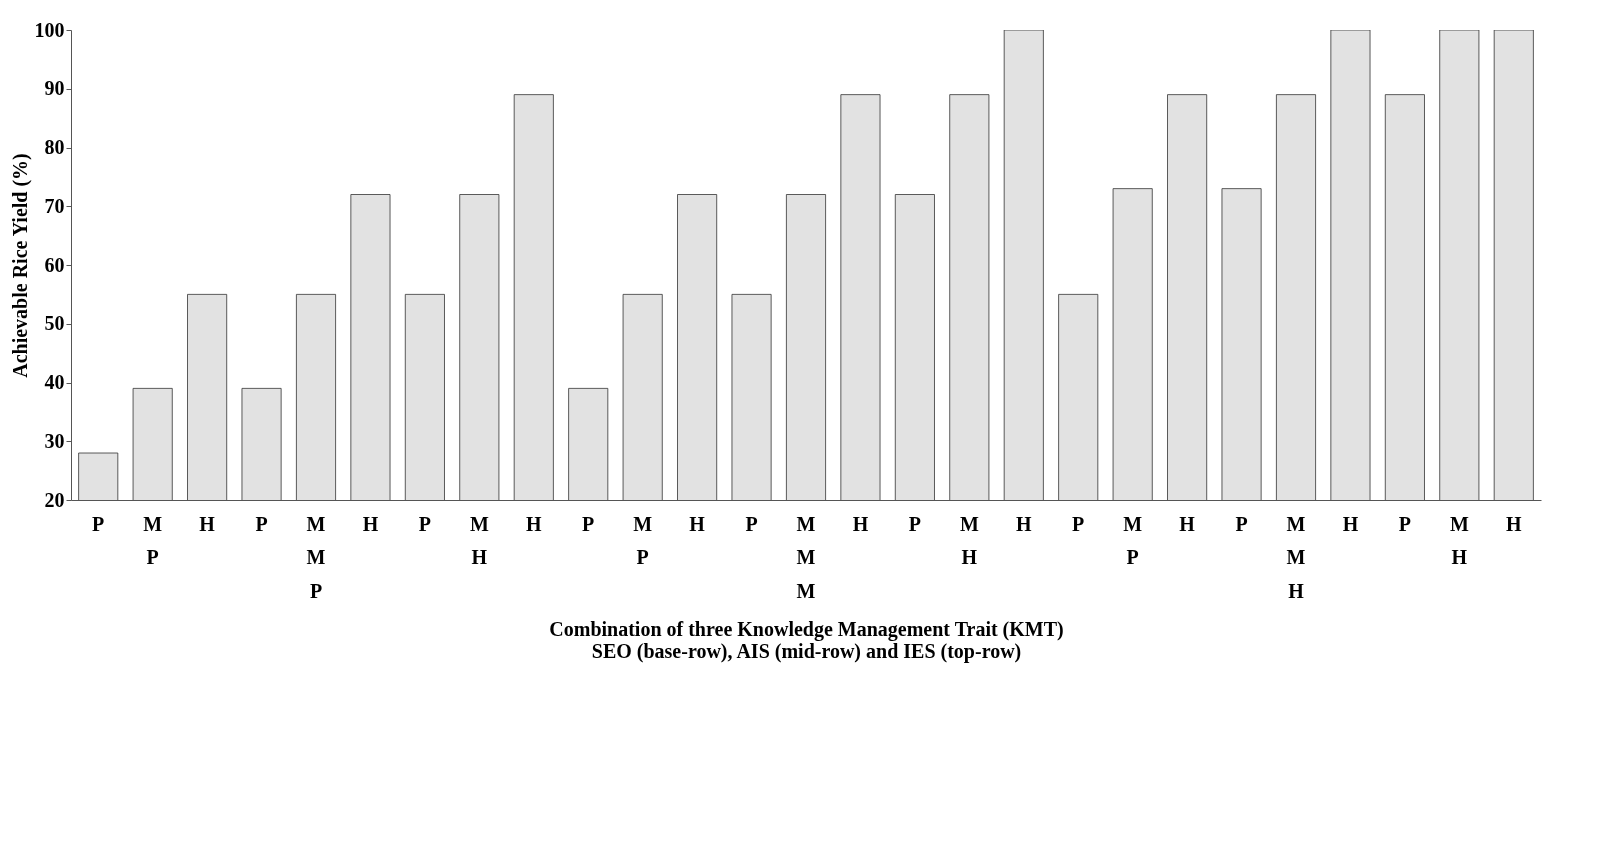  I want to click on y-tick-label: 70, so click(54, 205).